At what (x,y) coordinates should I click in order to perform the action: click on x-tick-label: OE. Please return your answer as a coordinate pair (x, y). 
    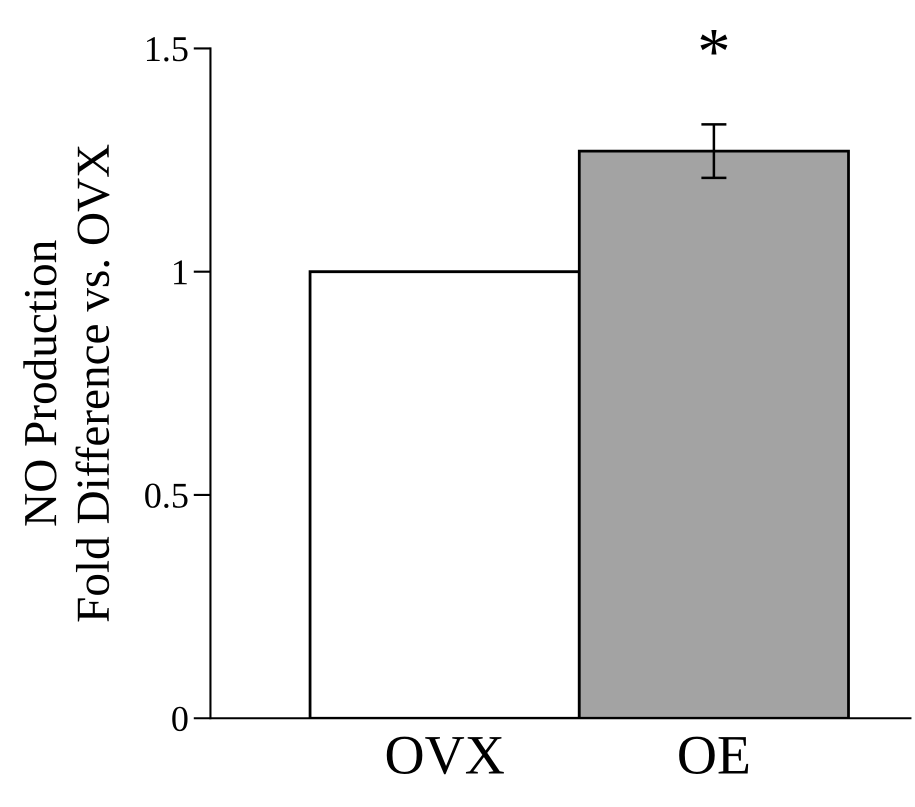
    Looking at the image, I should click on (713, 755).